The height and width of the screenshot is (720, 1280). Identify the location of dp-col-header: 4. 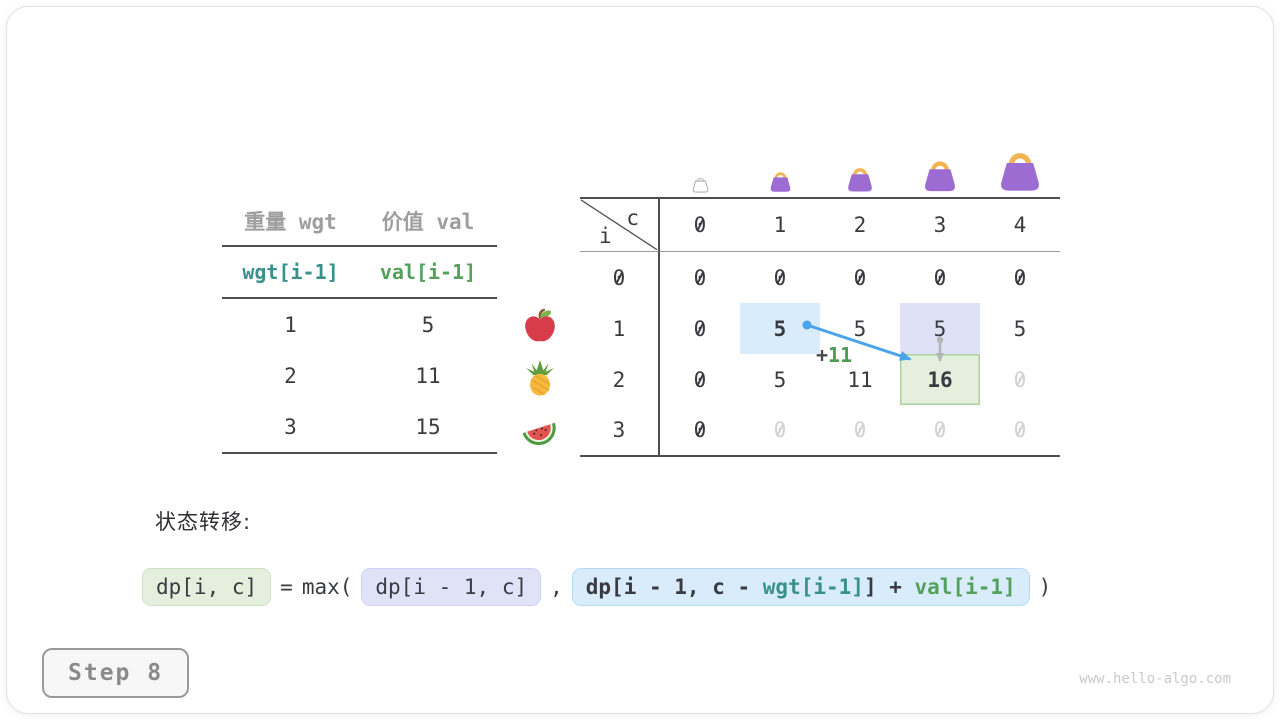
(1020, 225).